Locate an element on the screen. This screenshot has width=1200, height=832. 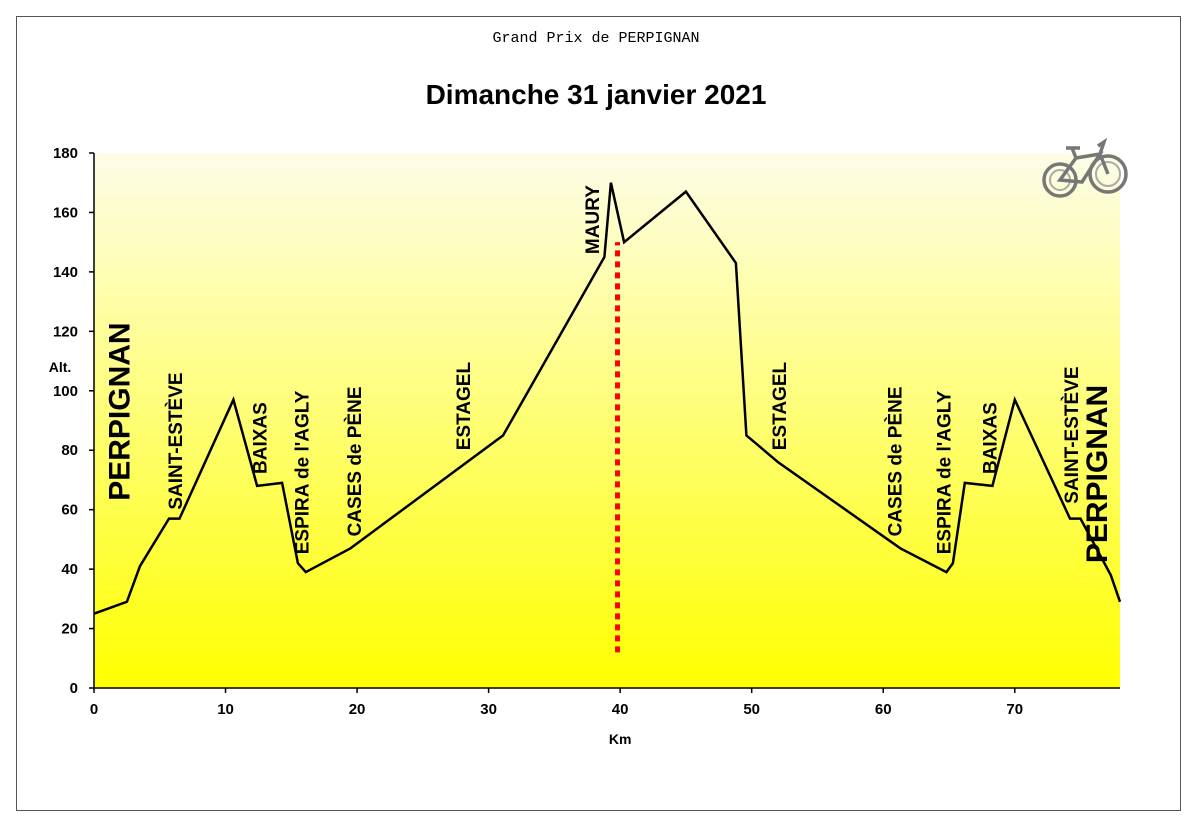
y-tick-label: 120 is located at coordinates (65, 331).